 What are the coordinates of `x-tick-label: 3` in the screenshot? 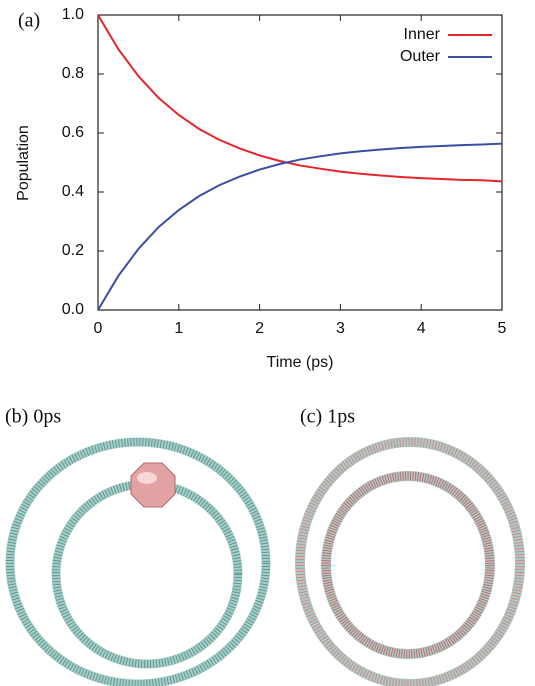 It's located at (340, 328).